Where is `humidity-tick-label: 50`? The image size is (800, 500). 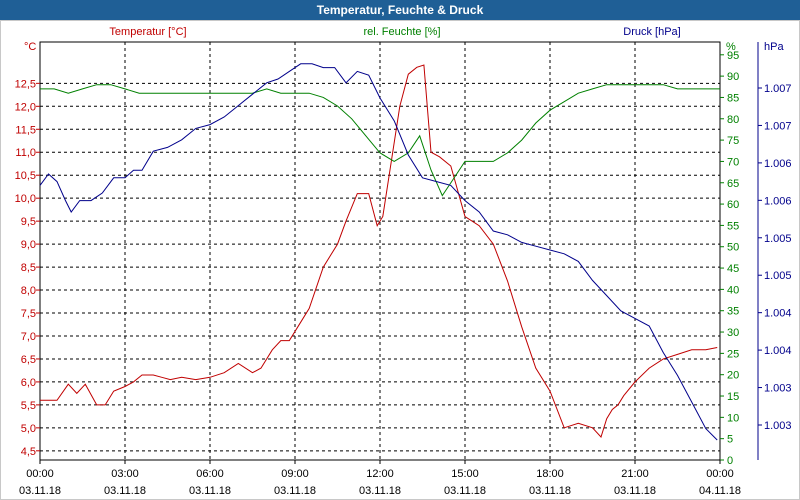
humidity-tick-label: 50 is located at coordinates (733, 248).